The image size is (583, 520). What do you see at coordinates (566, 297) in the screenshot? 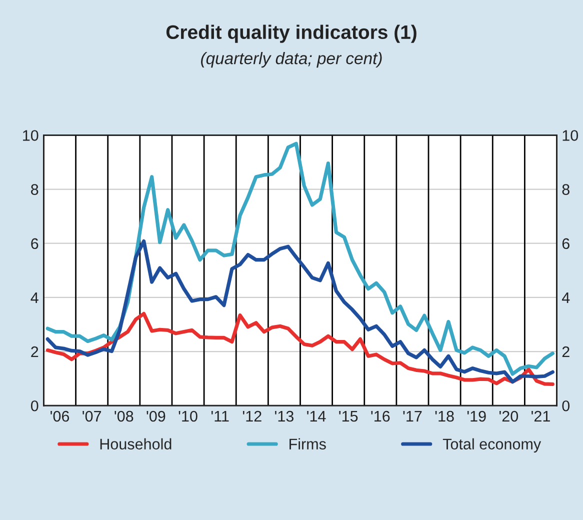
I see `y2-tick-label: 4` at bounding box center [566, 297].